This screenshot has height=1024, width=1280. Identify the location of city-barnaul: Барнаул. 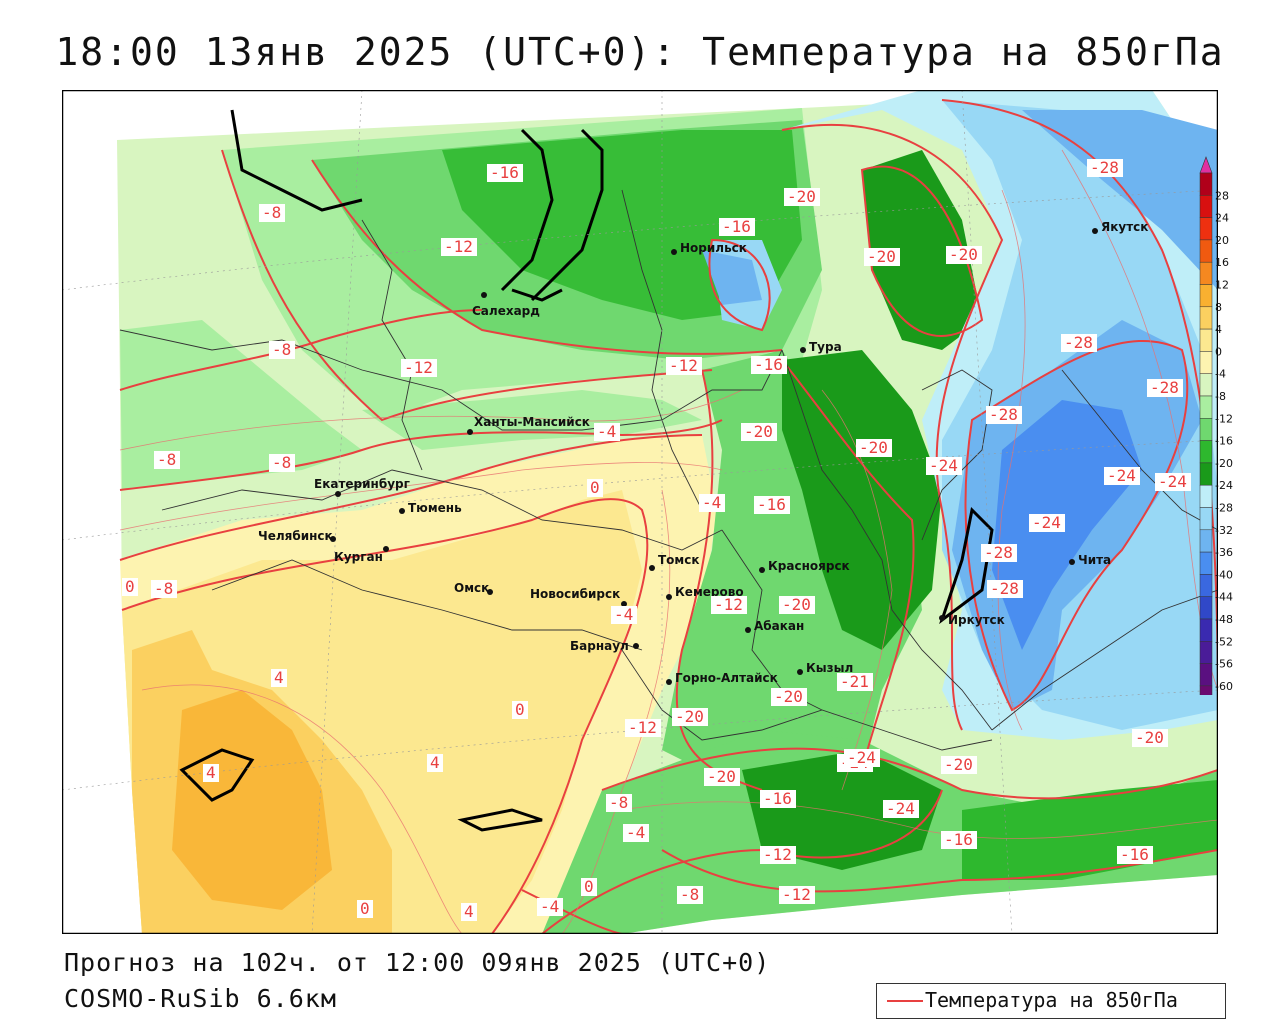
(604, 646).